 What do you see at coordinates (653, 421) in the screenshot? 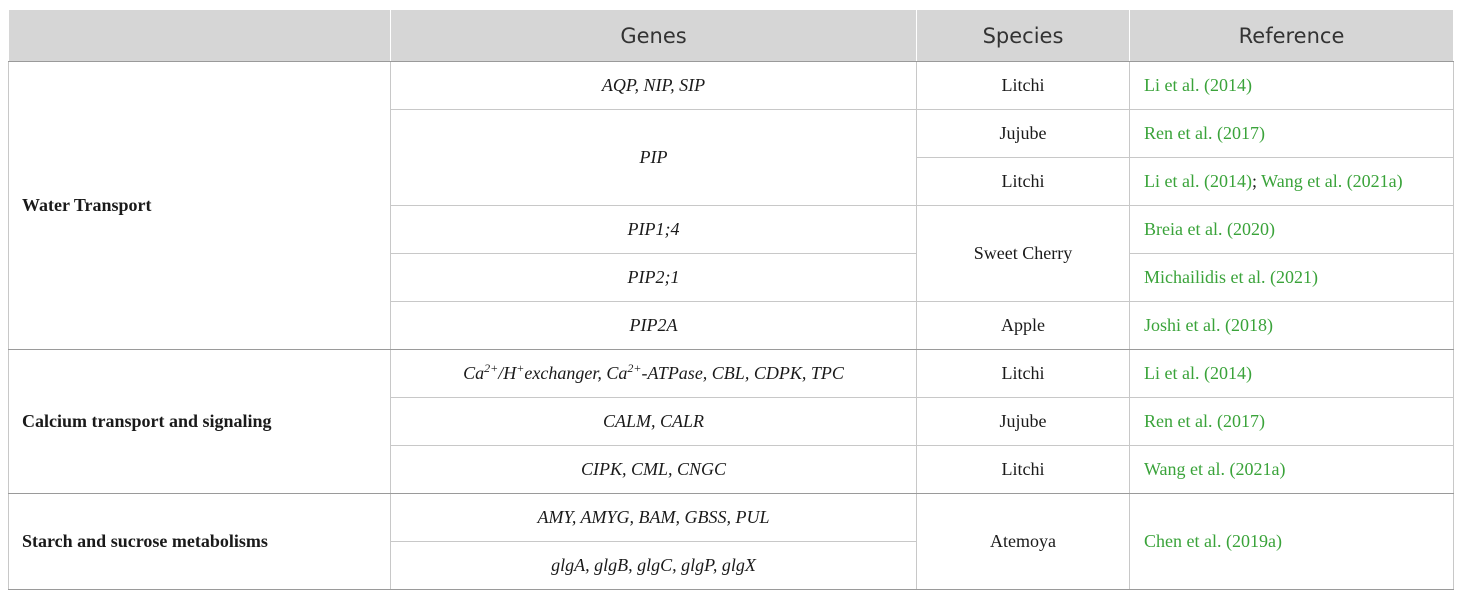
I see `gene-cell: CALM, CALR` at bounding box center [653, 421].